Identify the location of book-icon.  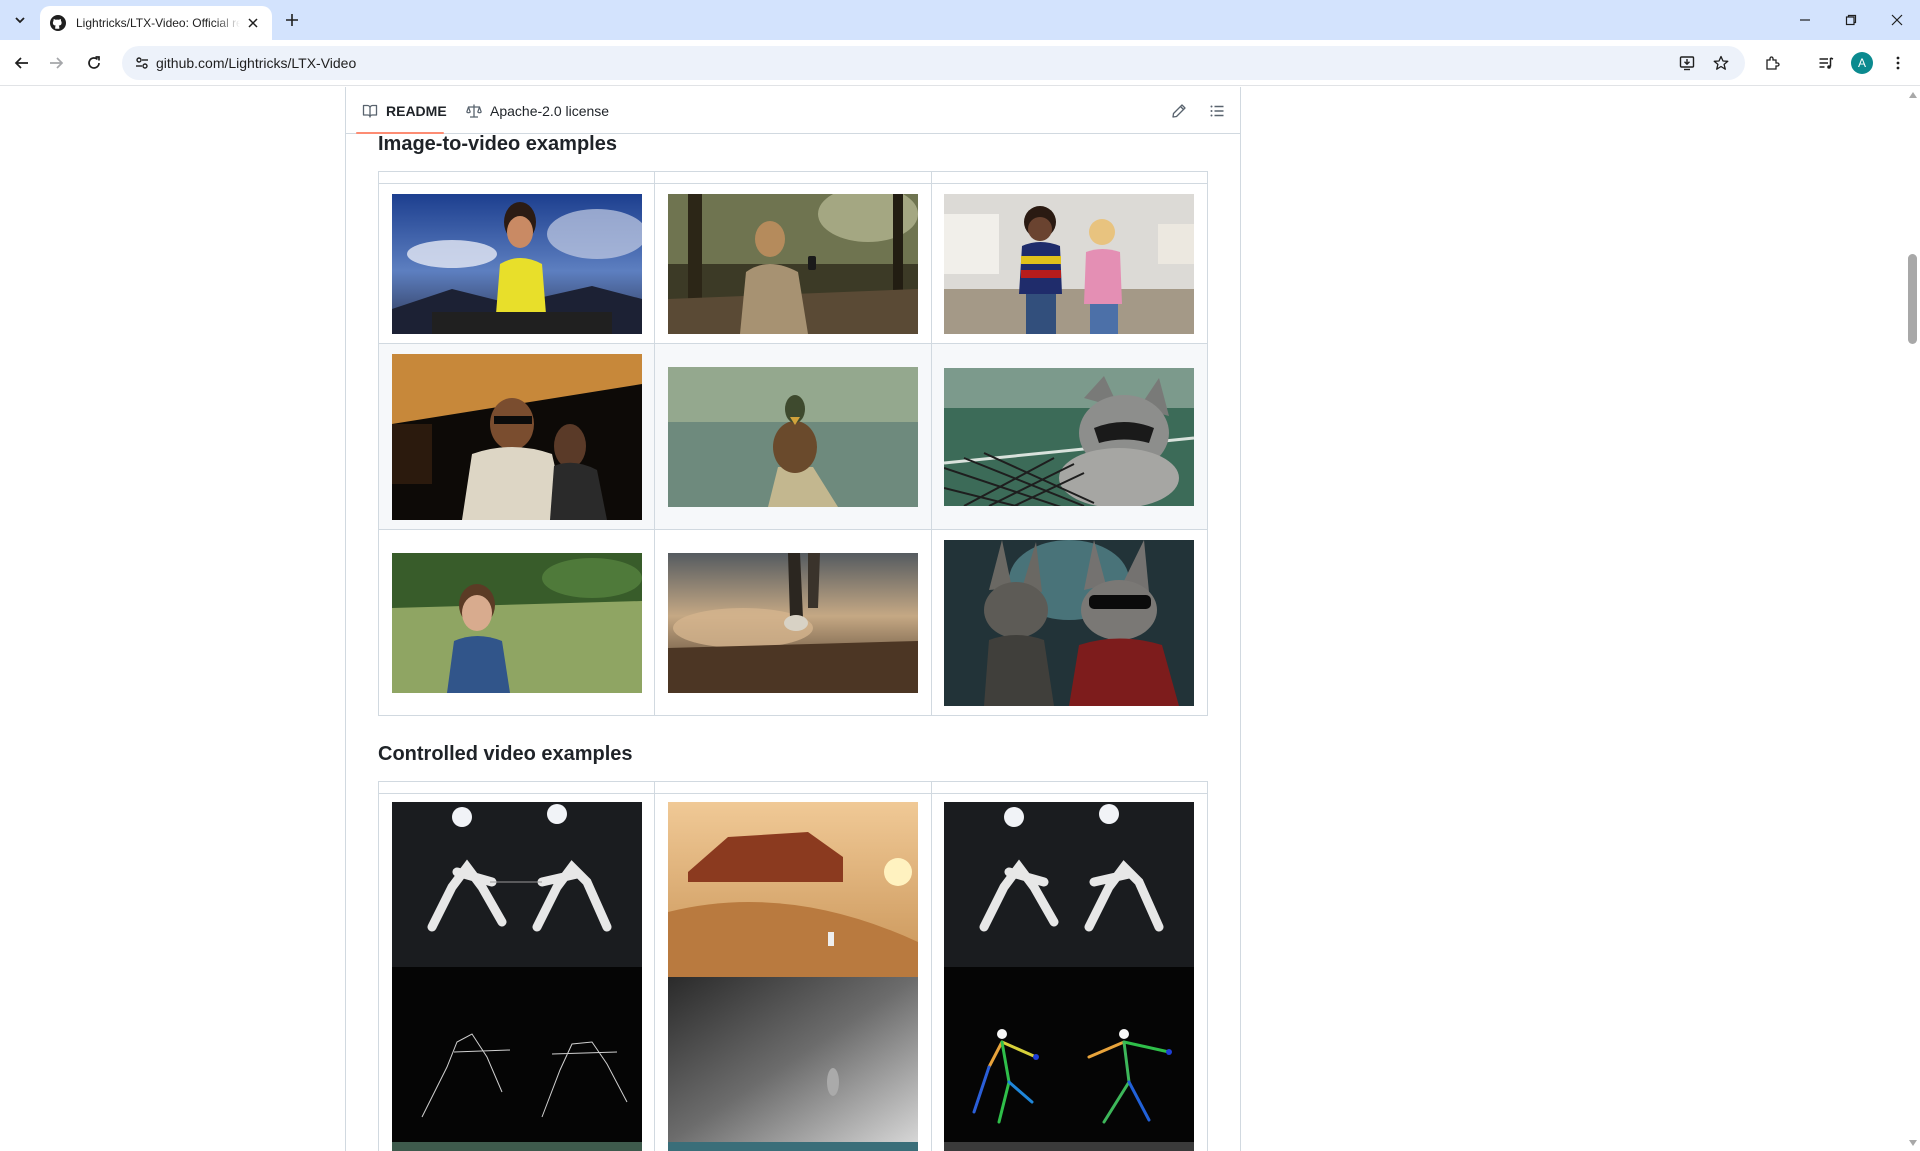
(370, 111).